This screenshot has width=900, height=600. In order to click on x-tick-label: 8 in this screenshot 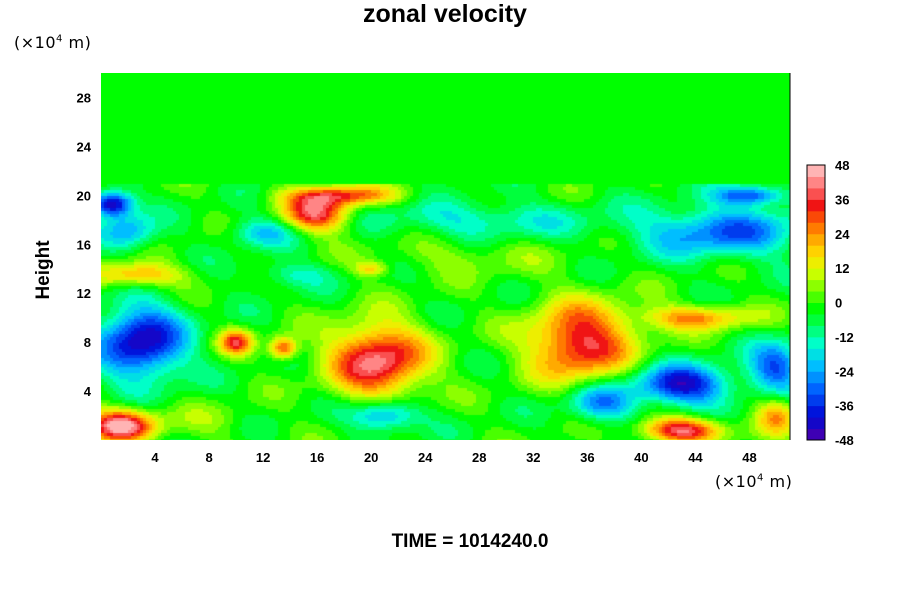, I will do `click(208, 457)`.